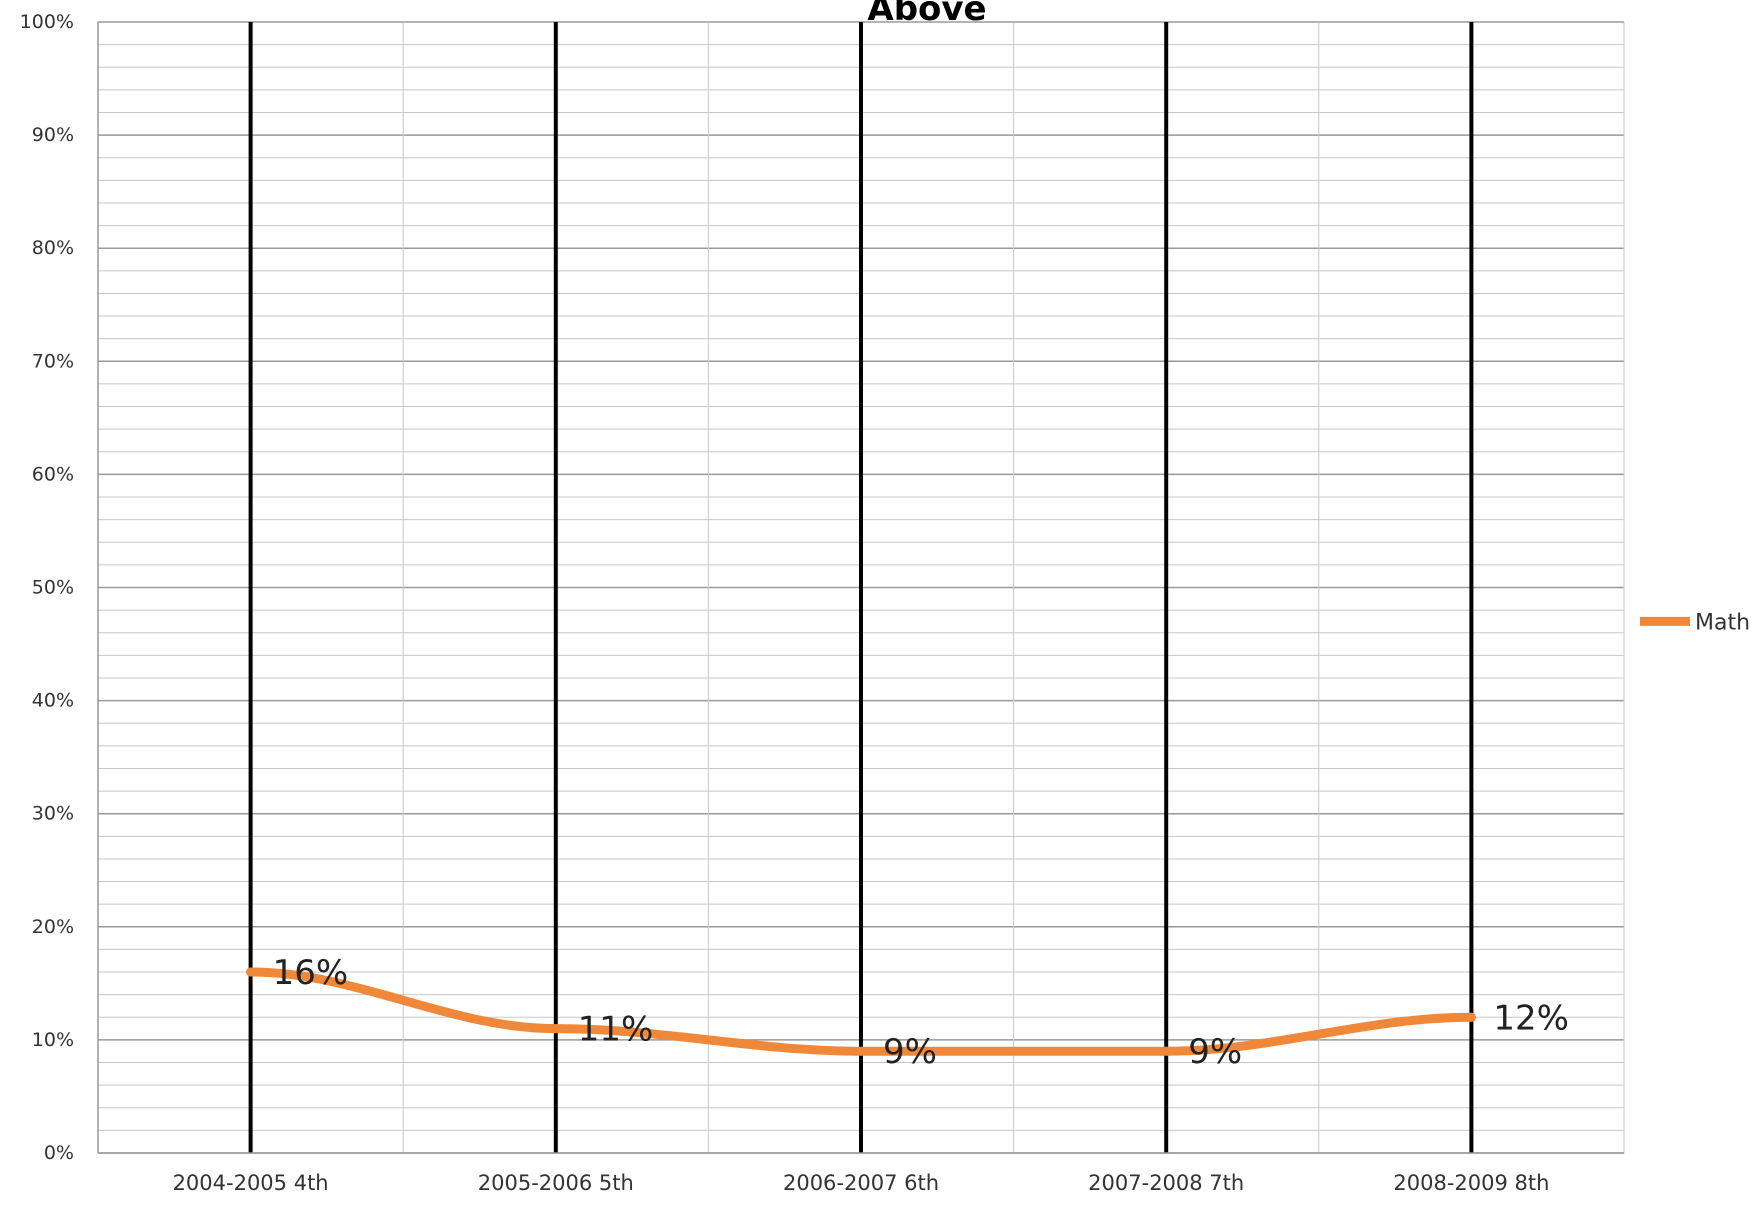 This screenshot has width=1763, height=1205. Describe the element at coordinates (861, 1011) in the screenshot. I see `series-layer` at that location.